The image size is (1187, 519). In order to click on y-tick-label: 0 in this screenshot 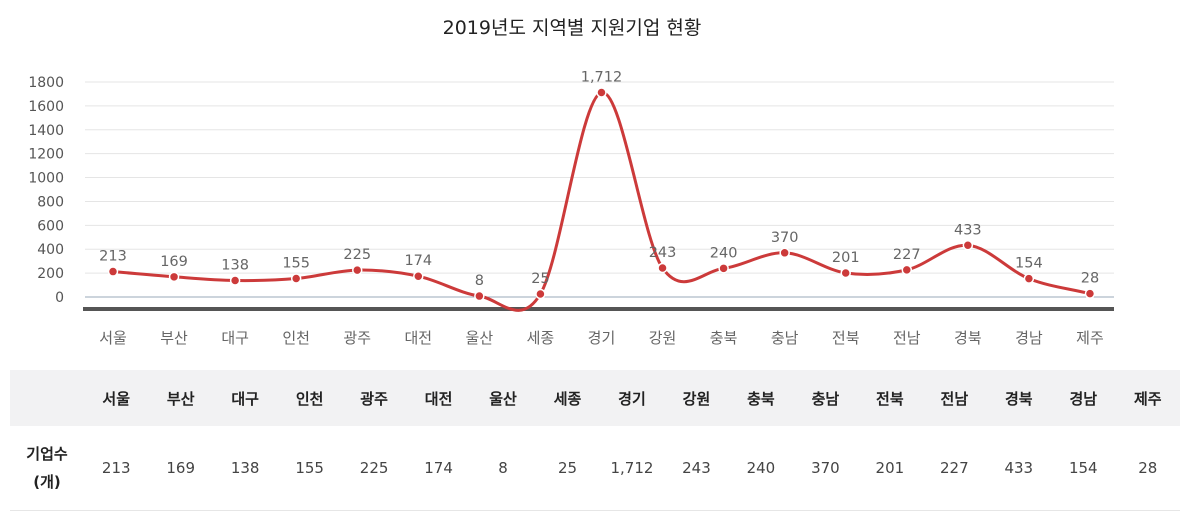, I will do `click(59, 298)`.